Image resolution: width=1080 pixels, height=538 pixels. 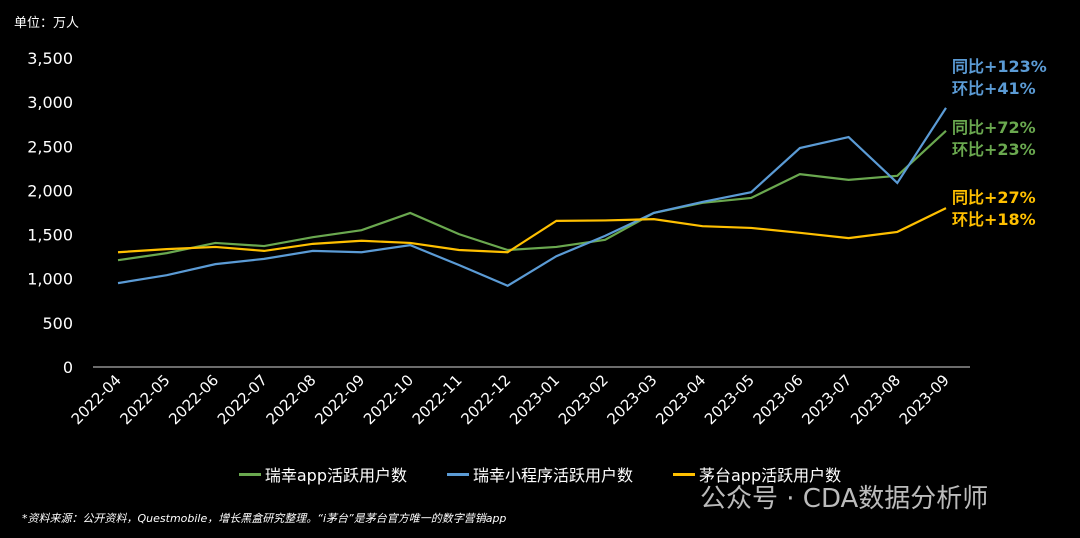 I want to click on annotation-line: 同比+123%, so click(x=999, y=66).